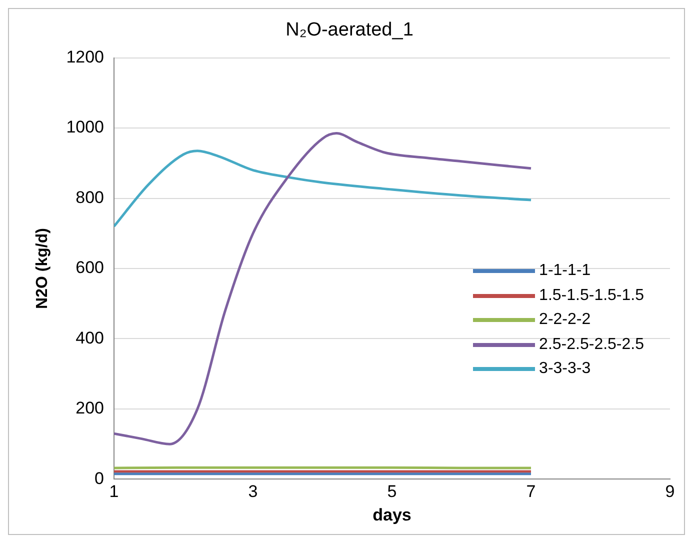 This screenshot has width=691, height=541. Describe the element at coordinates (392, 492) in the screenshot. I see `x-tick-label: 5` at that location.